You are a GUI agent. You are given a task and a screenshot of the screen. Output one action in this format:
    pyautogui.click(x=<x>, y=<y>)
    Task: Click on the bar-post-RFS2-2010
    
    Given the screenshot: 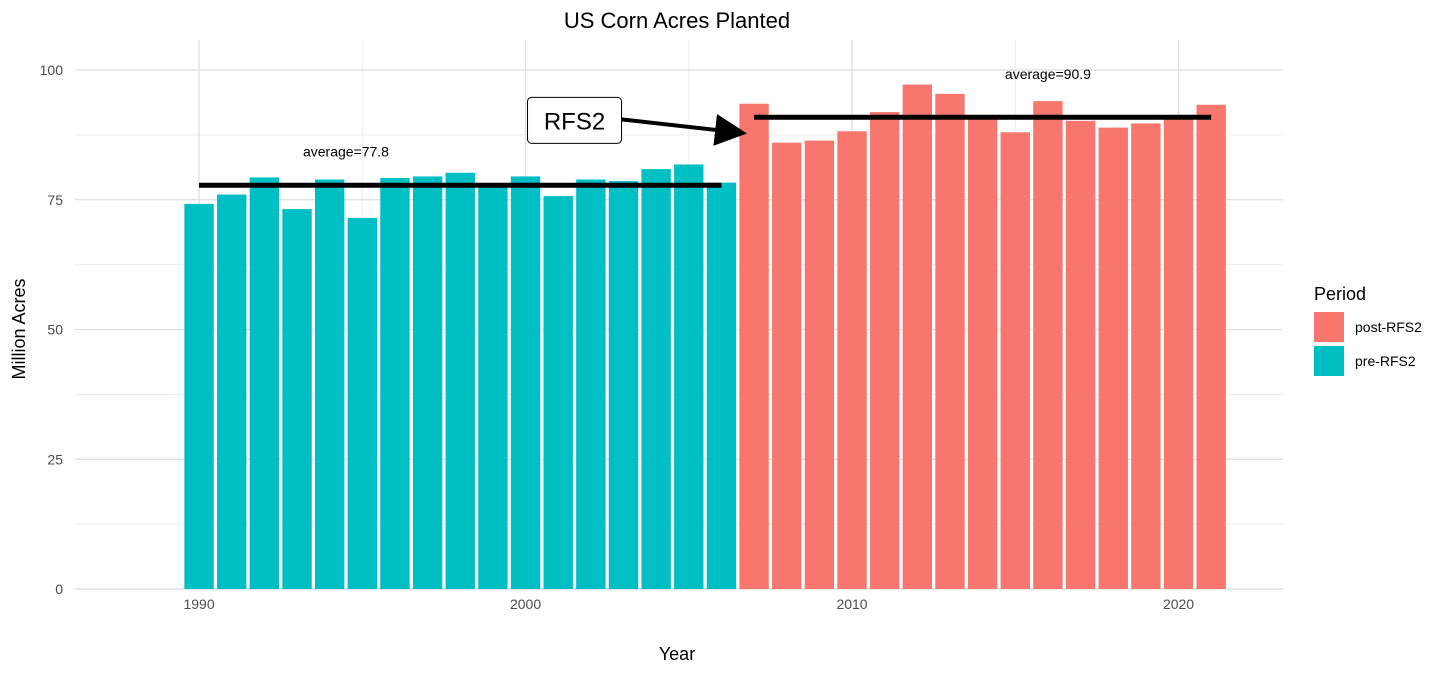 What is the action you would take?
    pyautogui.click(x=852, y=360)
    